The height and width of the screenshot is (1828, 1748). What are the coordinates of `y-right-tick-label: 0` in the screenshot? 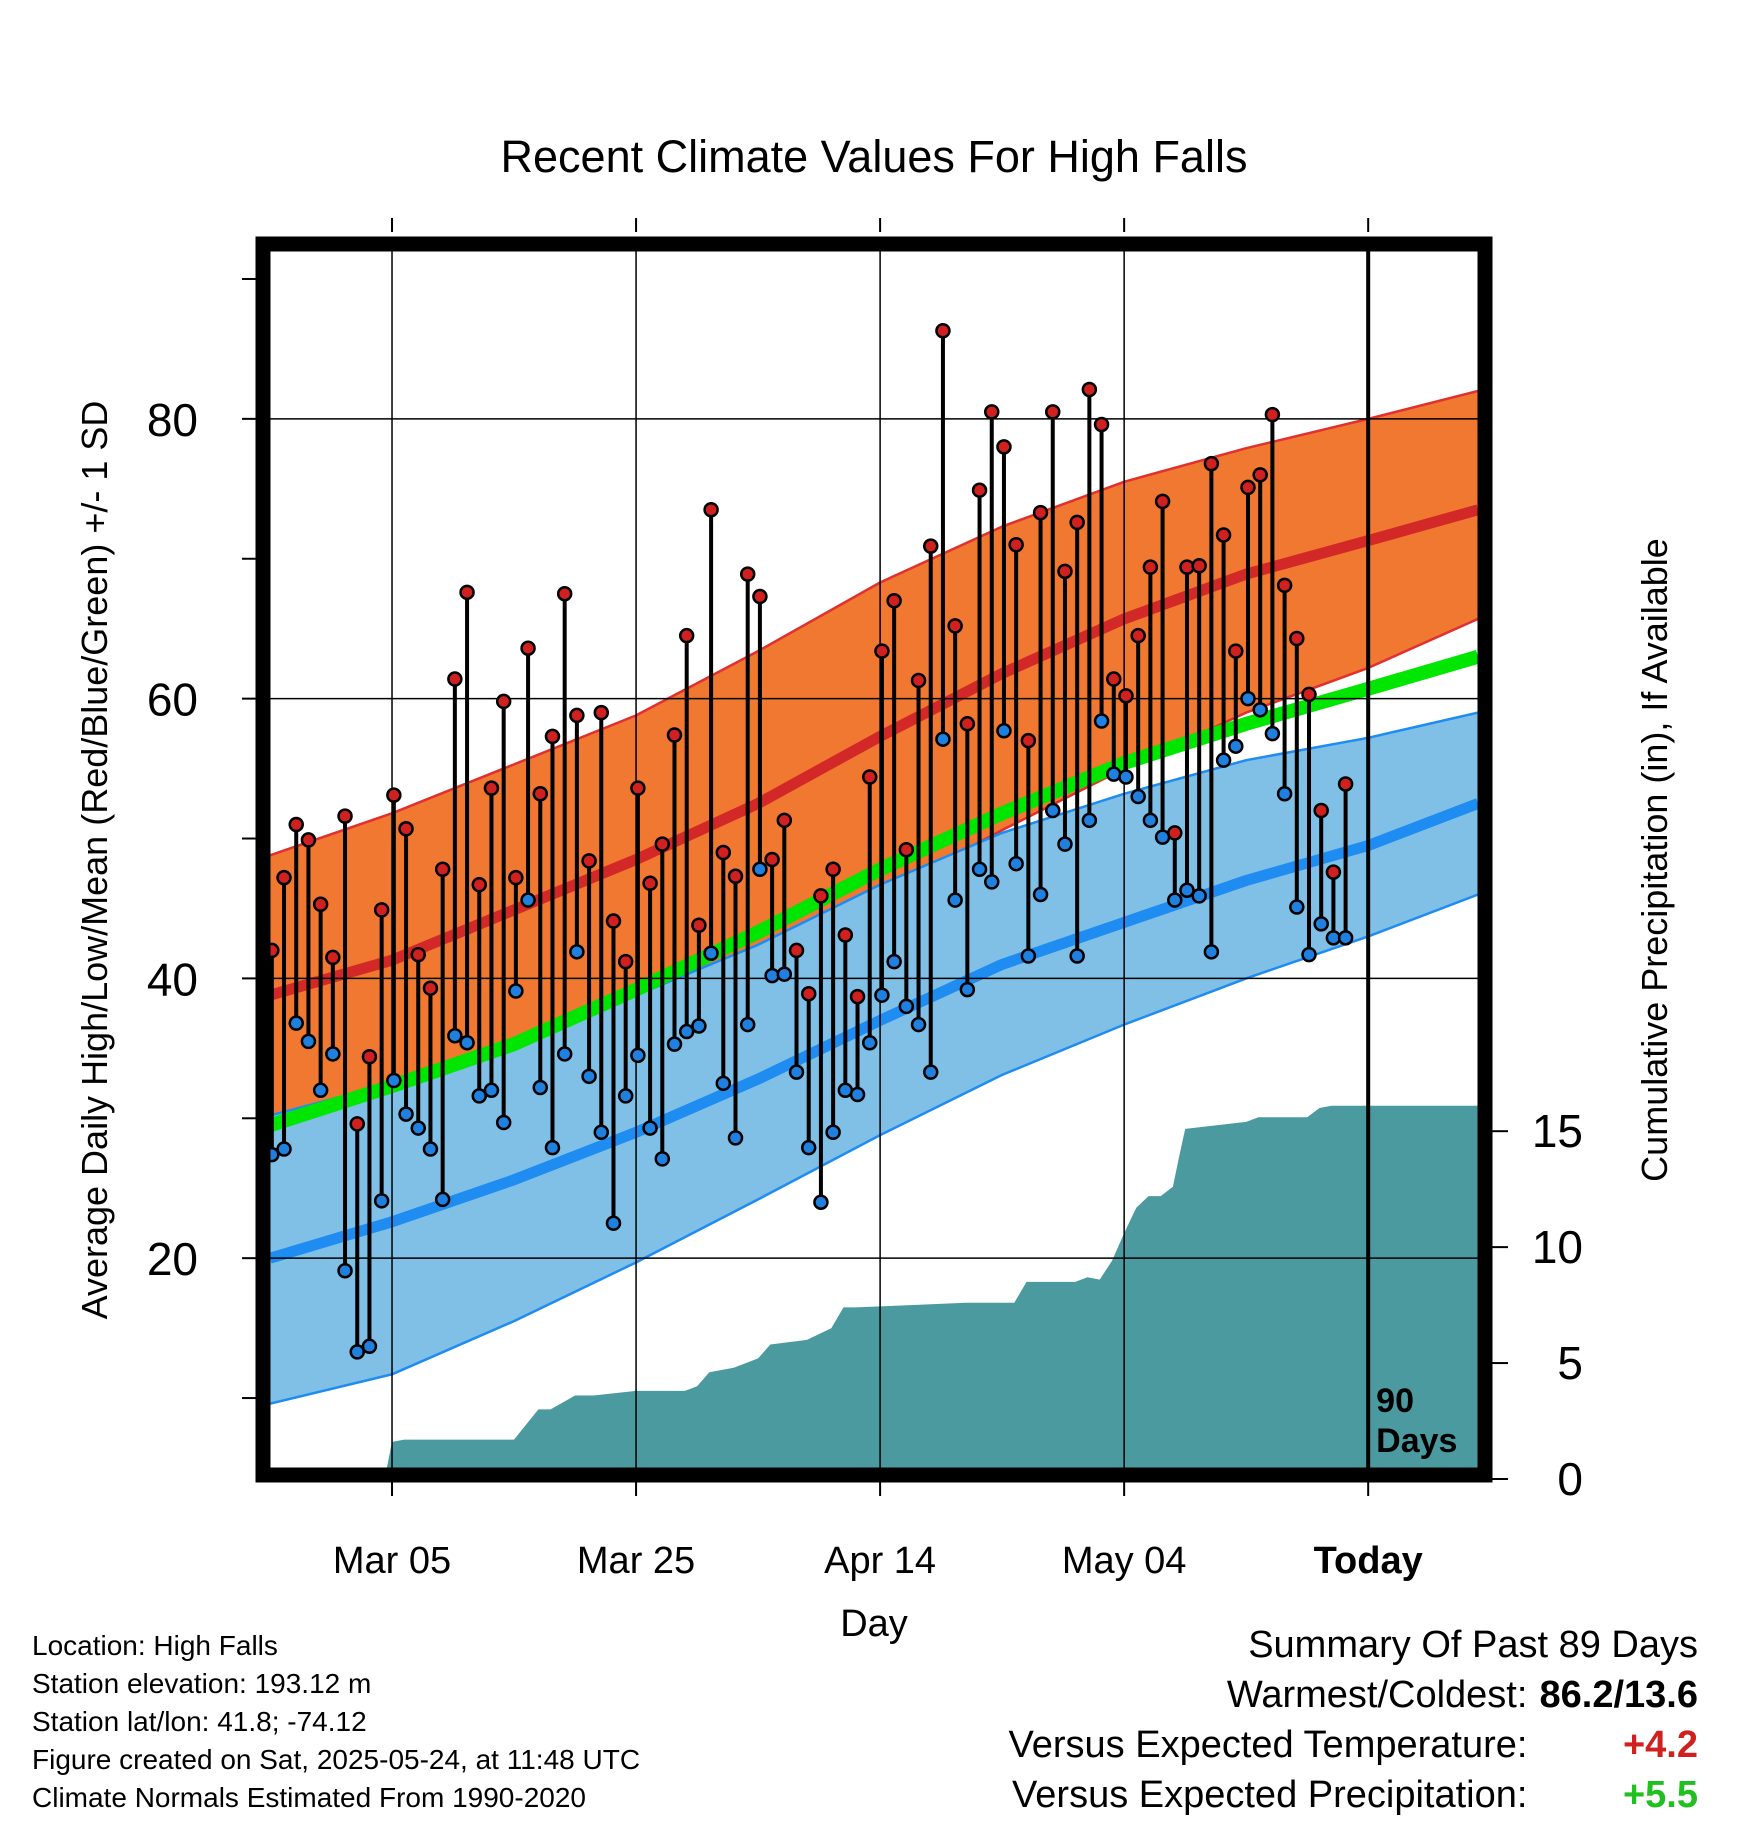 It's located at (1570, 1479).